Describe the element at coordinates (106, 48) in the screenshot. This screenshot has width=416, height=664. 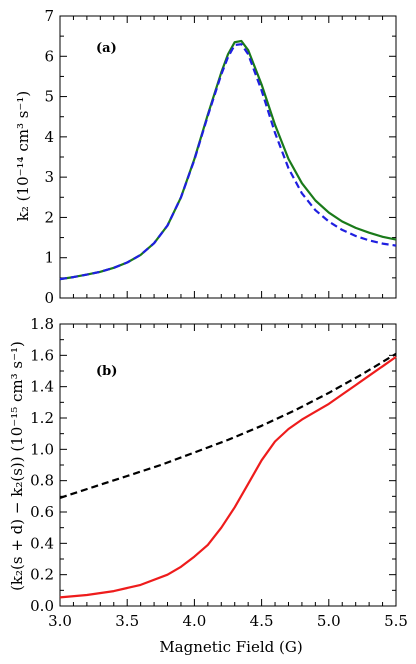
I see `panel-a-tag: (a)` at that location.